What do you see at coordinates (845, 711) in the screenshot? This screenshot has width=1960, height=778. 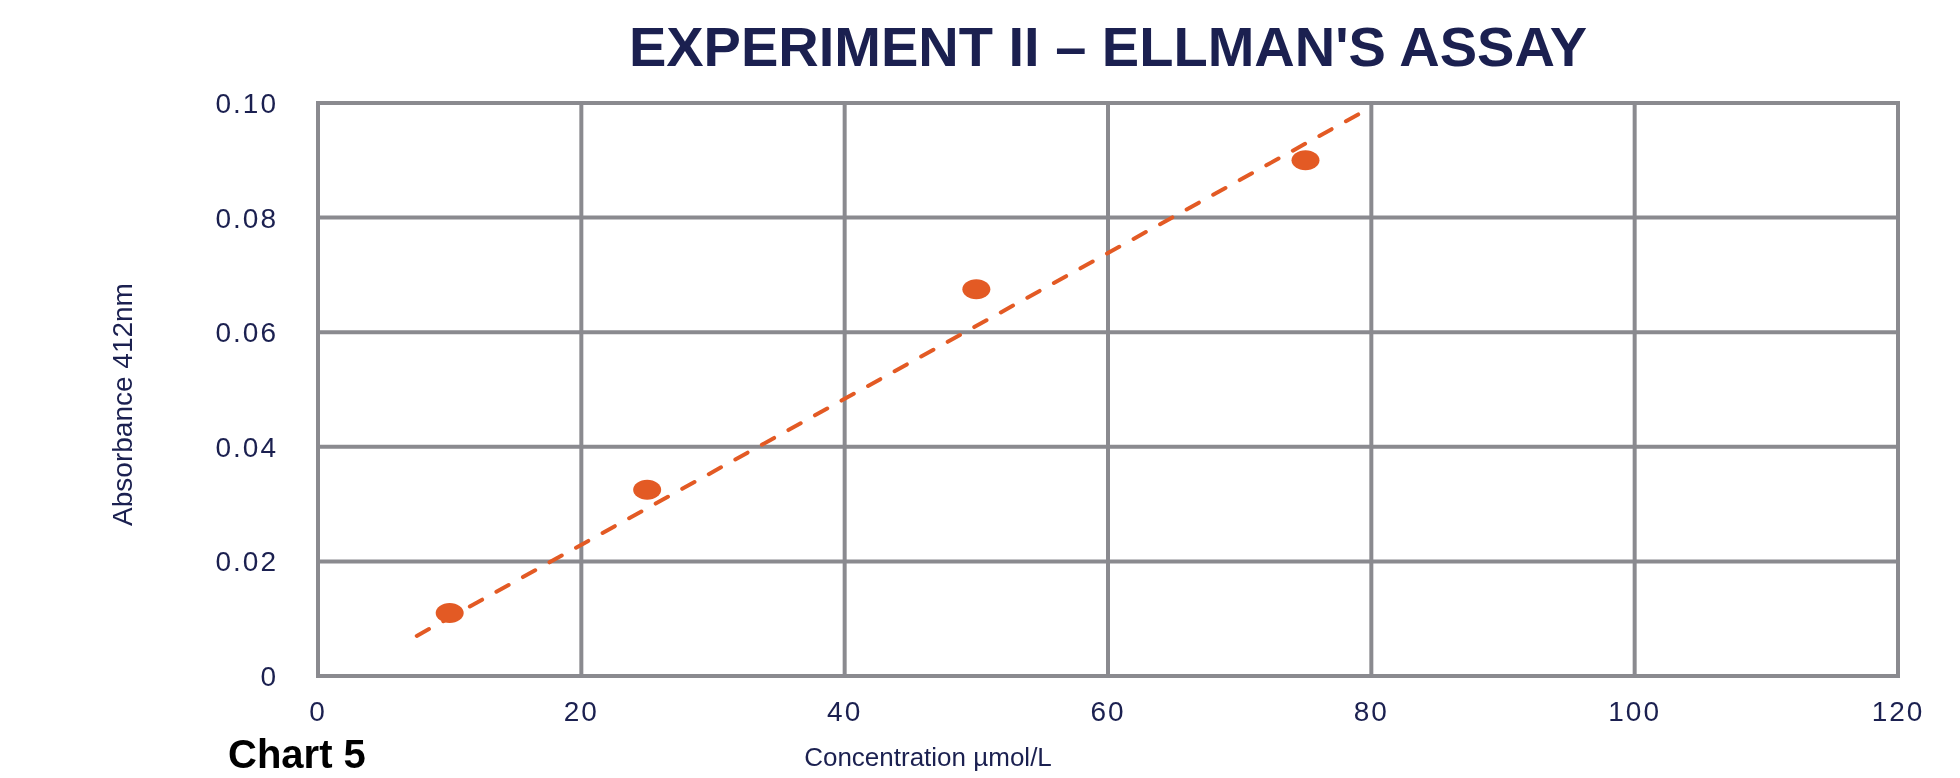 I see `x-tick-label: 40` at bounding box center [845, 711].